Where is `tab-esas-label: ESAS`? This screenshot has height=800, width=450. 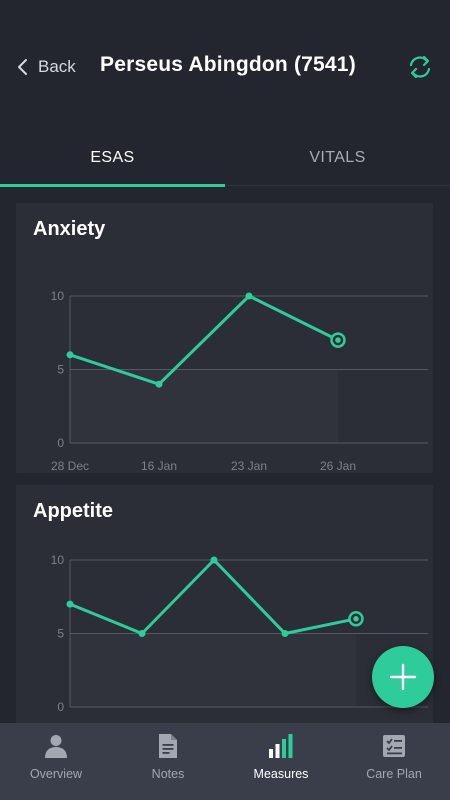
tab-esas-label: ESAS is located at coordinates (112, 157).